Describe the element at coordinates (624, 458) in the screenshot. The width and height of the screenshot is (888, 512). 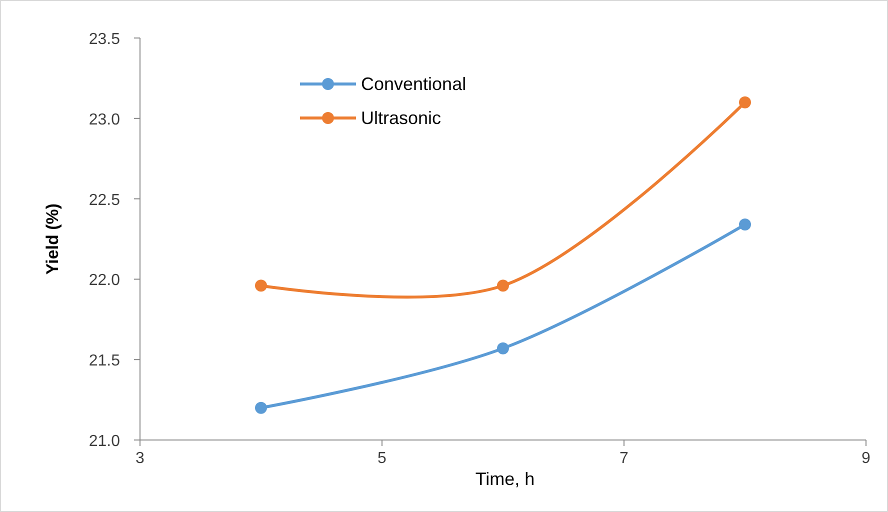
I see `x-tick-label: 7` at that location.